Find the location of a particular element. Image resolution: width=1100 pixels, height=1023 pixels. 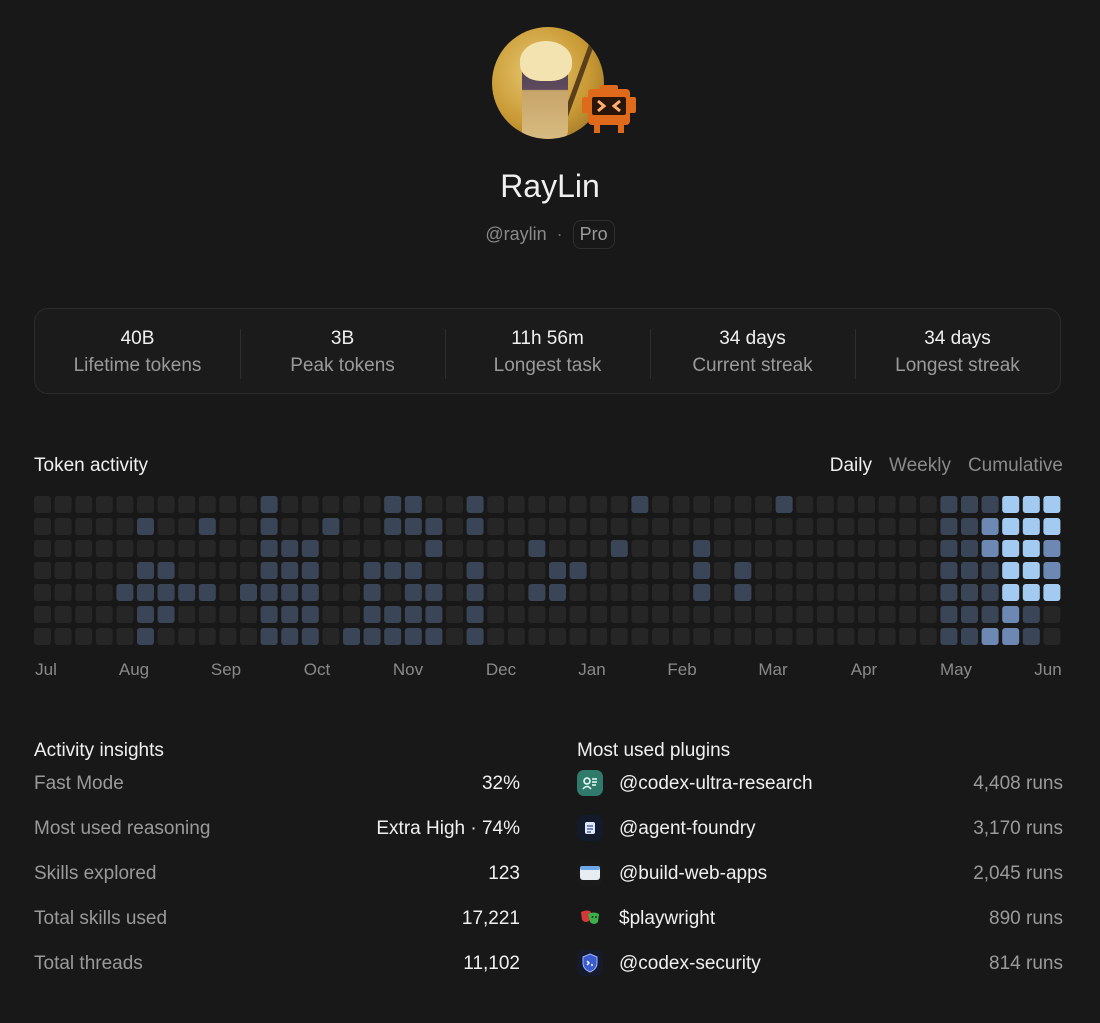

tab-cumulative: Cumulative is located at coordinates (1015, 465).